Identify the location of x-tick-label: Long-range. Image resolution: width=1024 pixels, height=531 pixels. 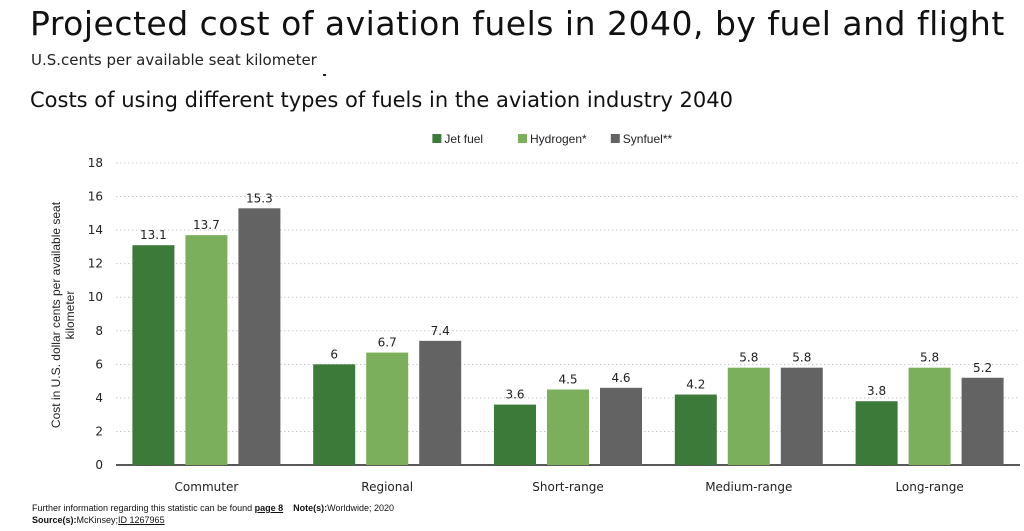
(929, 487).